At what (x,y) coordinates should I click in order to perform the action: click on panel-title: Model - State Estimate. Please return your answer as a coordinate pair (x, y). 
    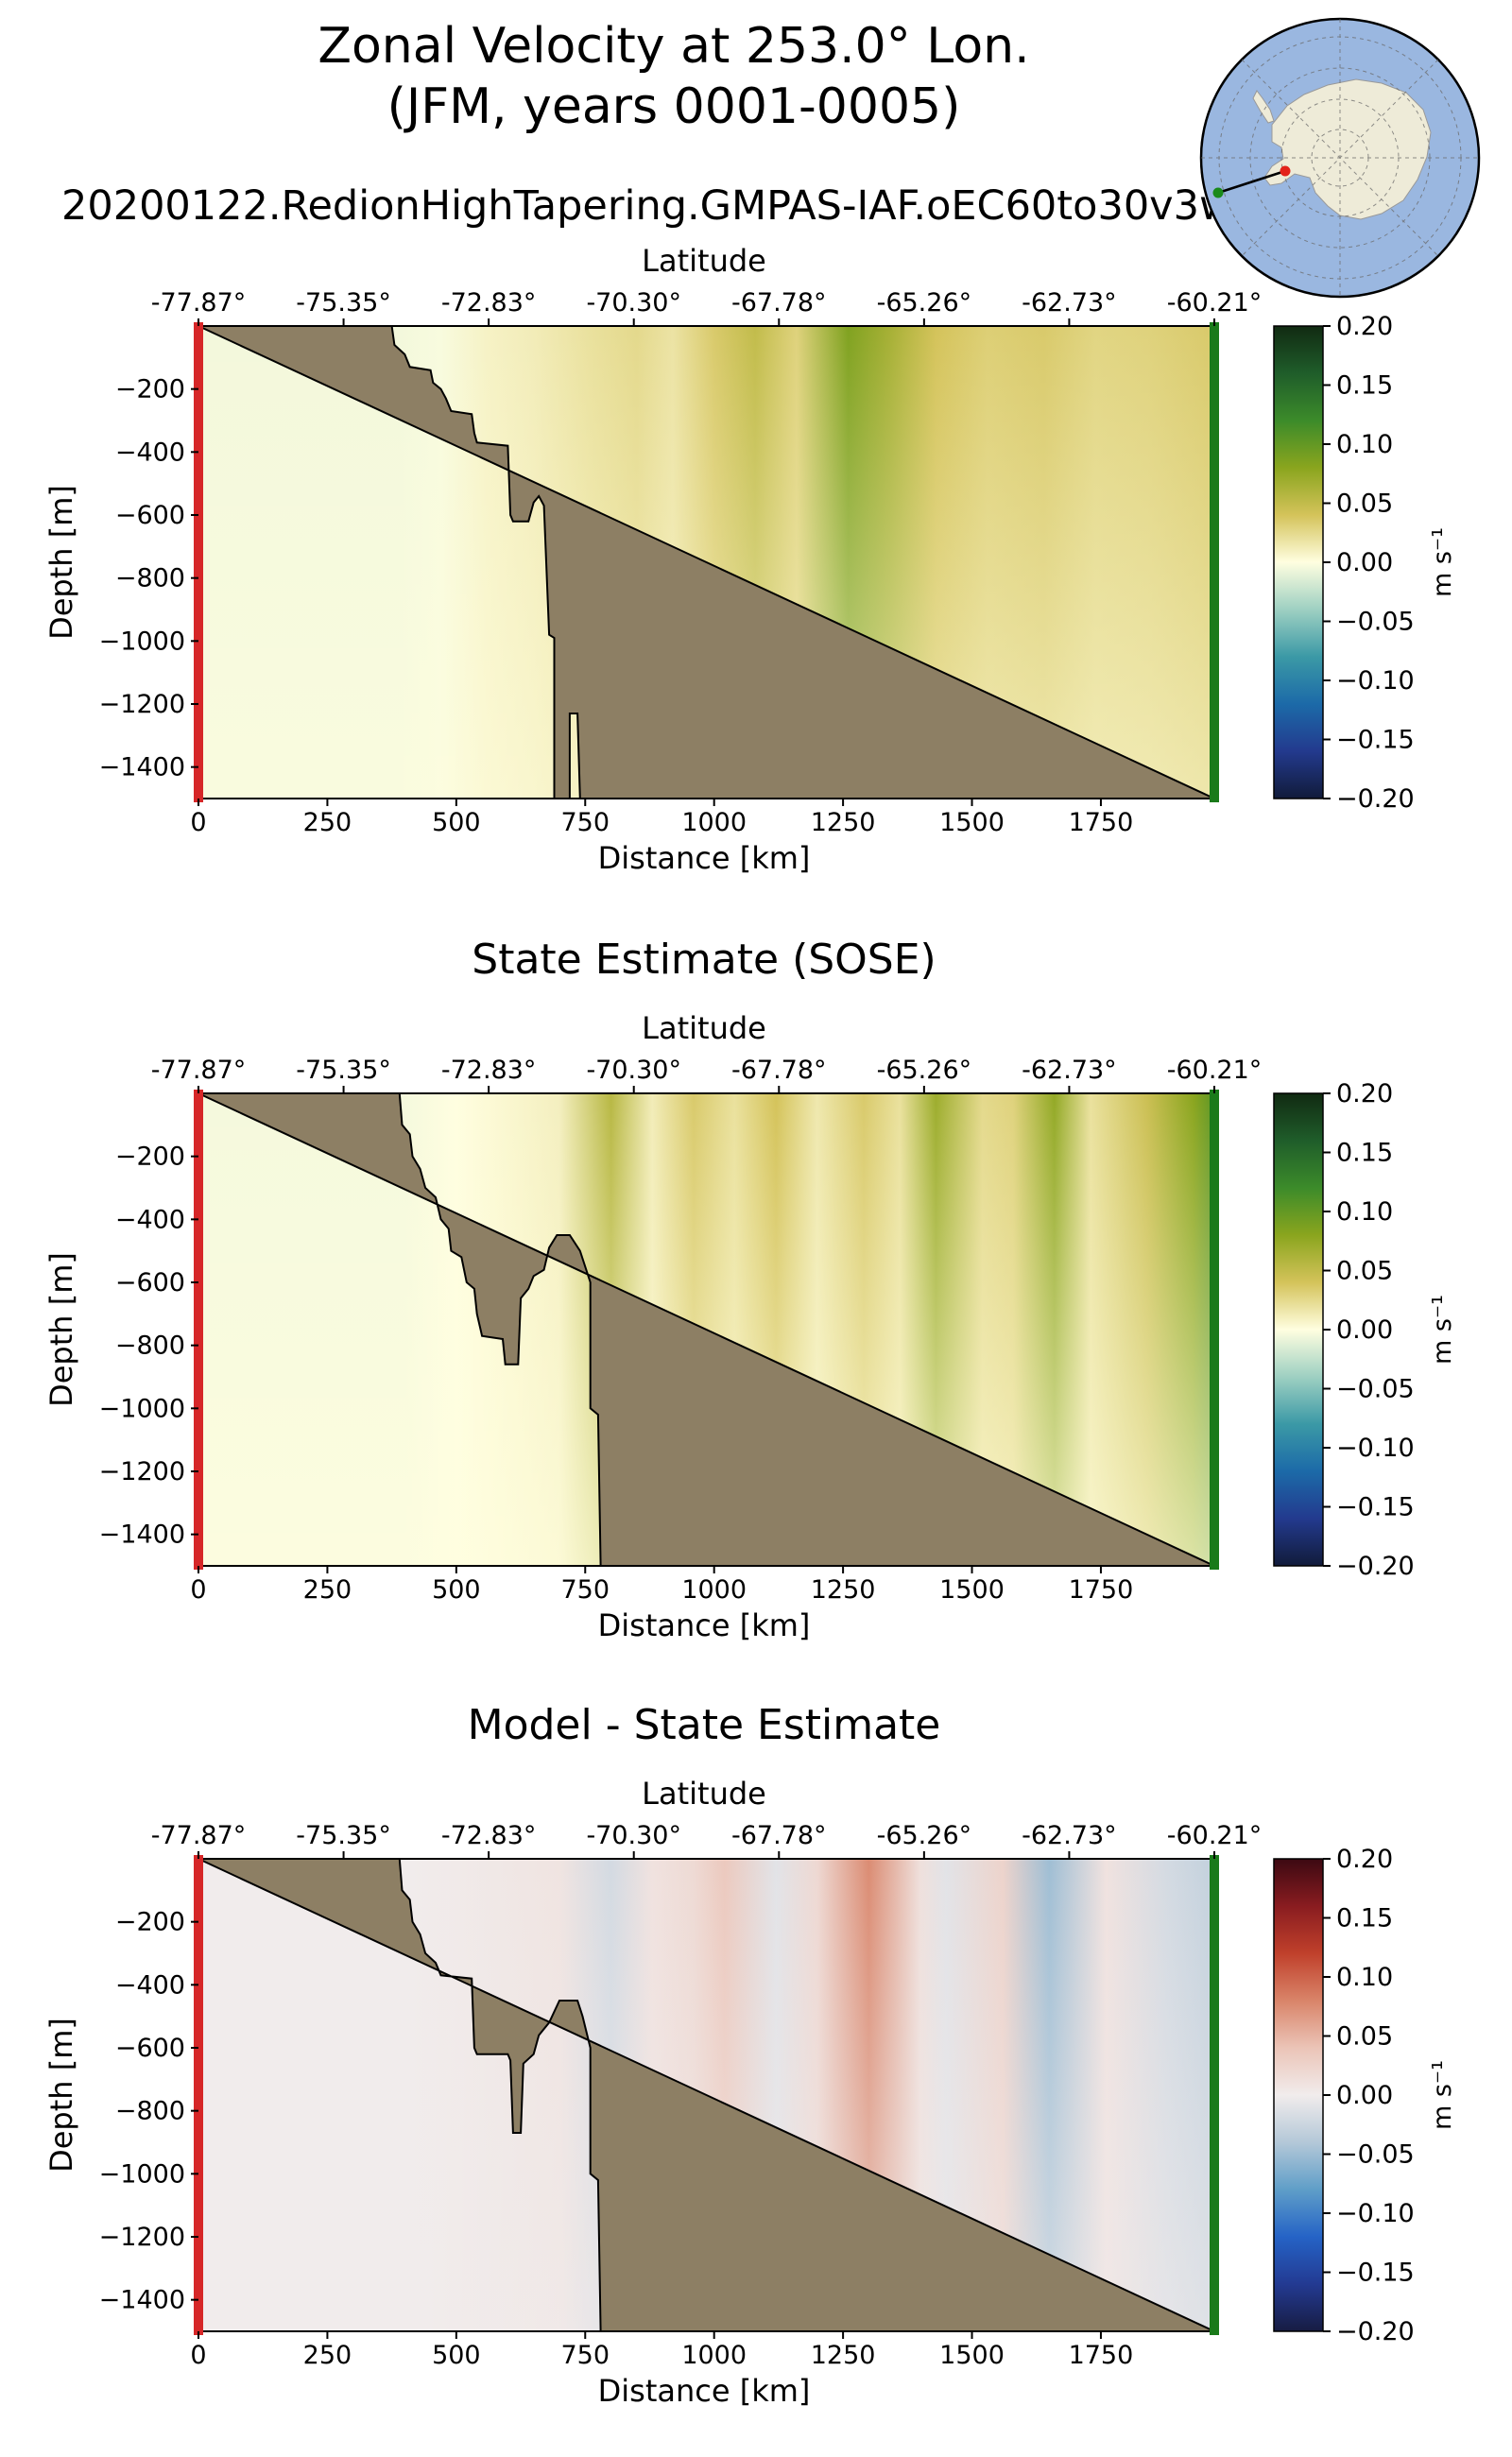
    Looking at the image, I should click on (704, 1725).